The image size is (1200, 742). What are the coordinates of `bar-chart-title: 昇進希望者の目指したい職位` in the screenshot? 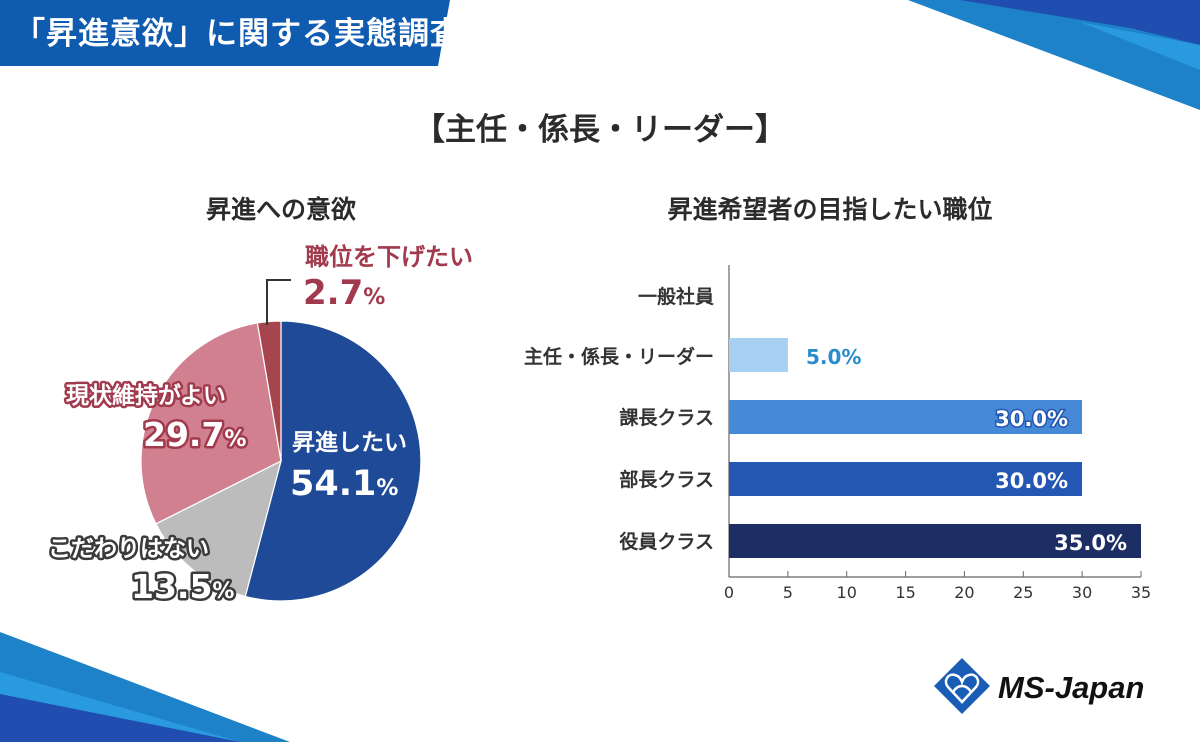 It's located at (830, 209).